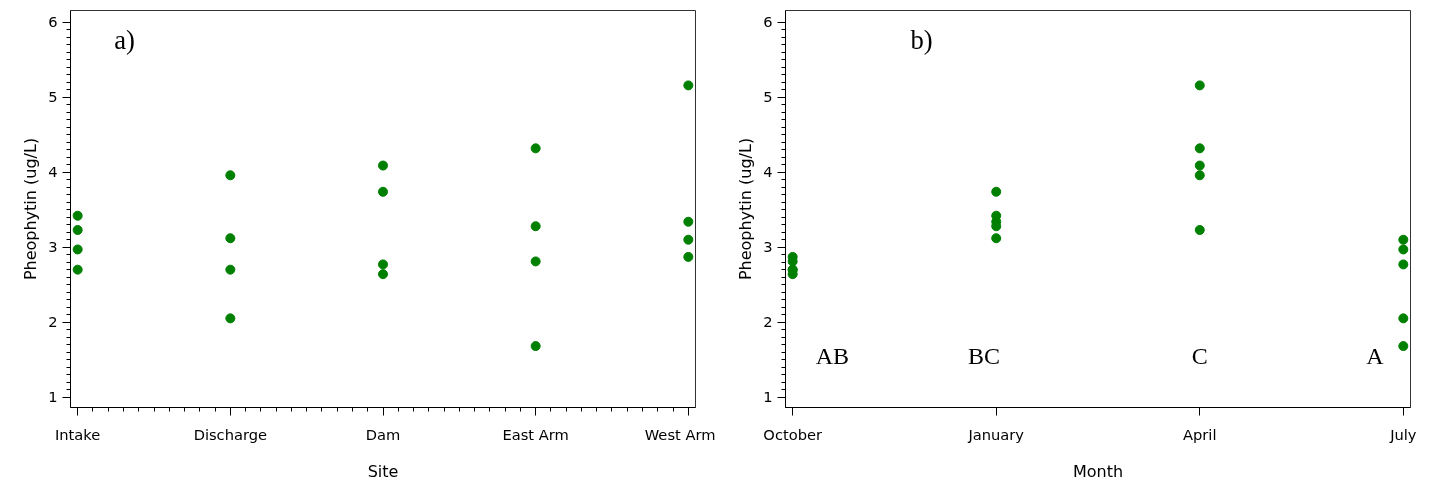 The width and height of the screenshot is (1430, 483). What do you see at coordinates (535, 434) in the screenshot?
I see `x-tick-label: East Arm` at bounding box center [535, 434].